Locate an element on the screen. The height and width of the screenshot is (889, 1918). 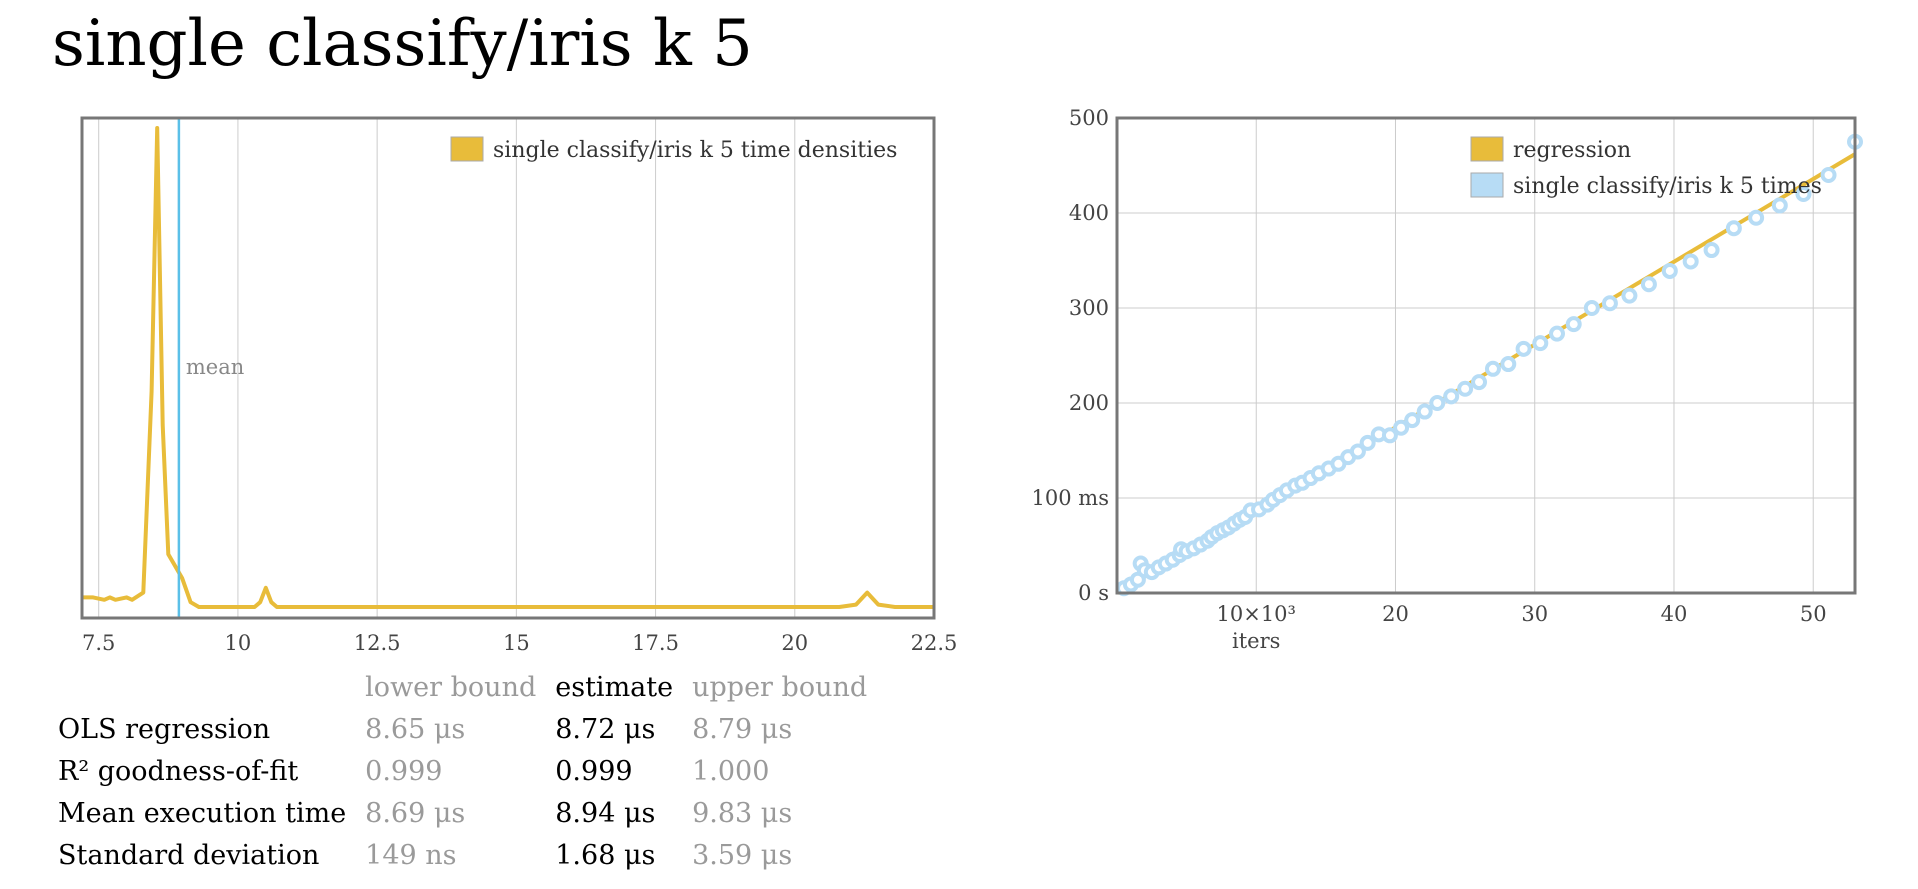
statistics-row: R² goodness-of-fit 0.999 0.999 1.000 is located at coordinates (462, 771).